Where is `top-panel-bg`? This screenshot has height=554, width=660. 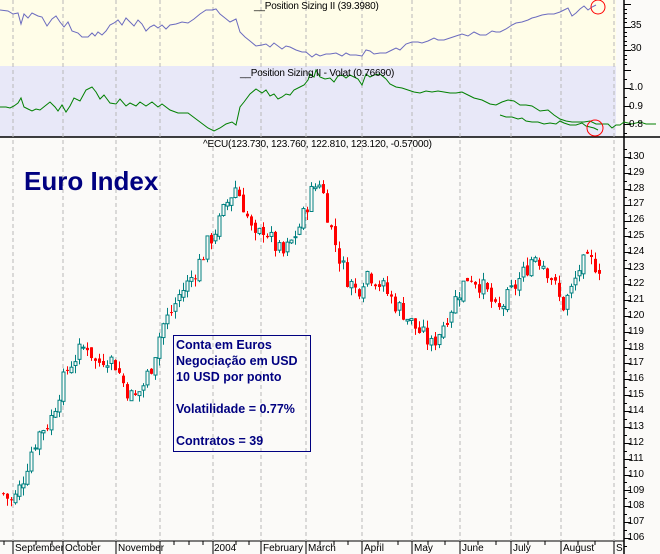
top-panel-bg is located at coordinates (308, 33).